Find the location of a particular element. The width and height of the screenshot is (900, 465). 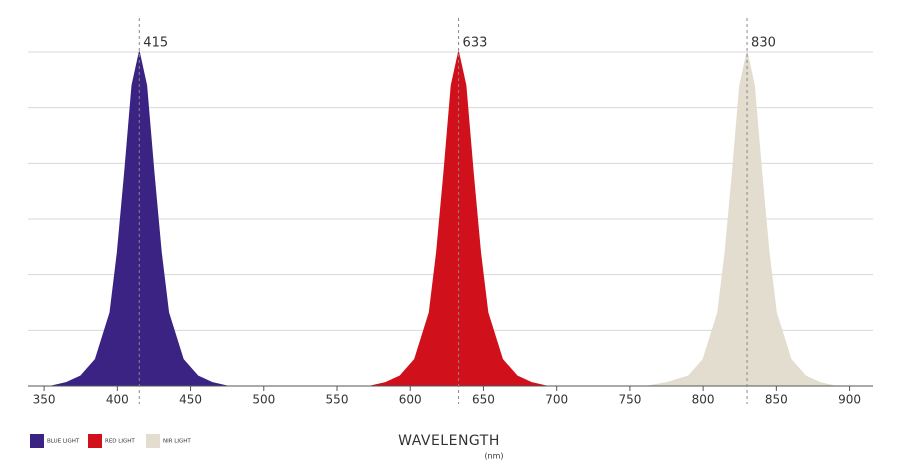

x-tick-label: 700 is located at coordinates (556, 400).